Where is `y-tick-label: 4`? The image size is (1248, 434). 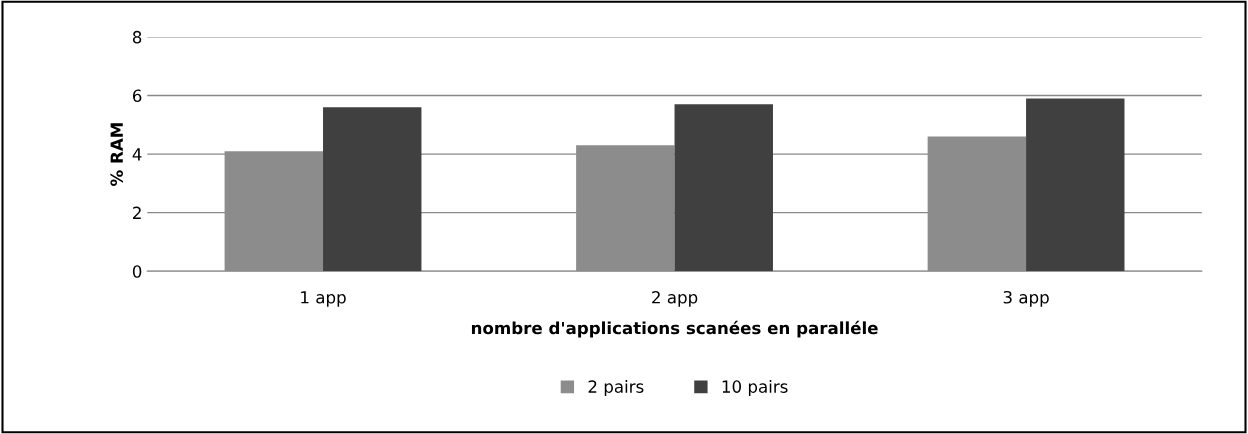
y-tick-label: 4 is located at coordinates (137, 154).